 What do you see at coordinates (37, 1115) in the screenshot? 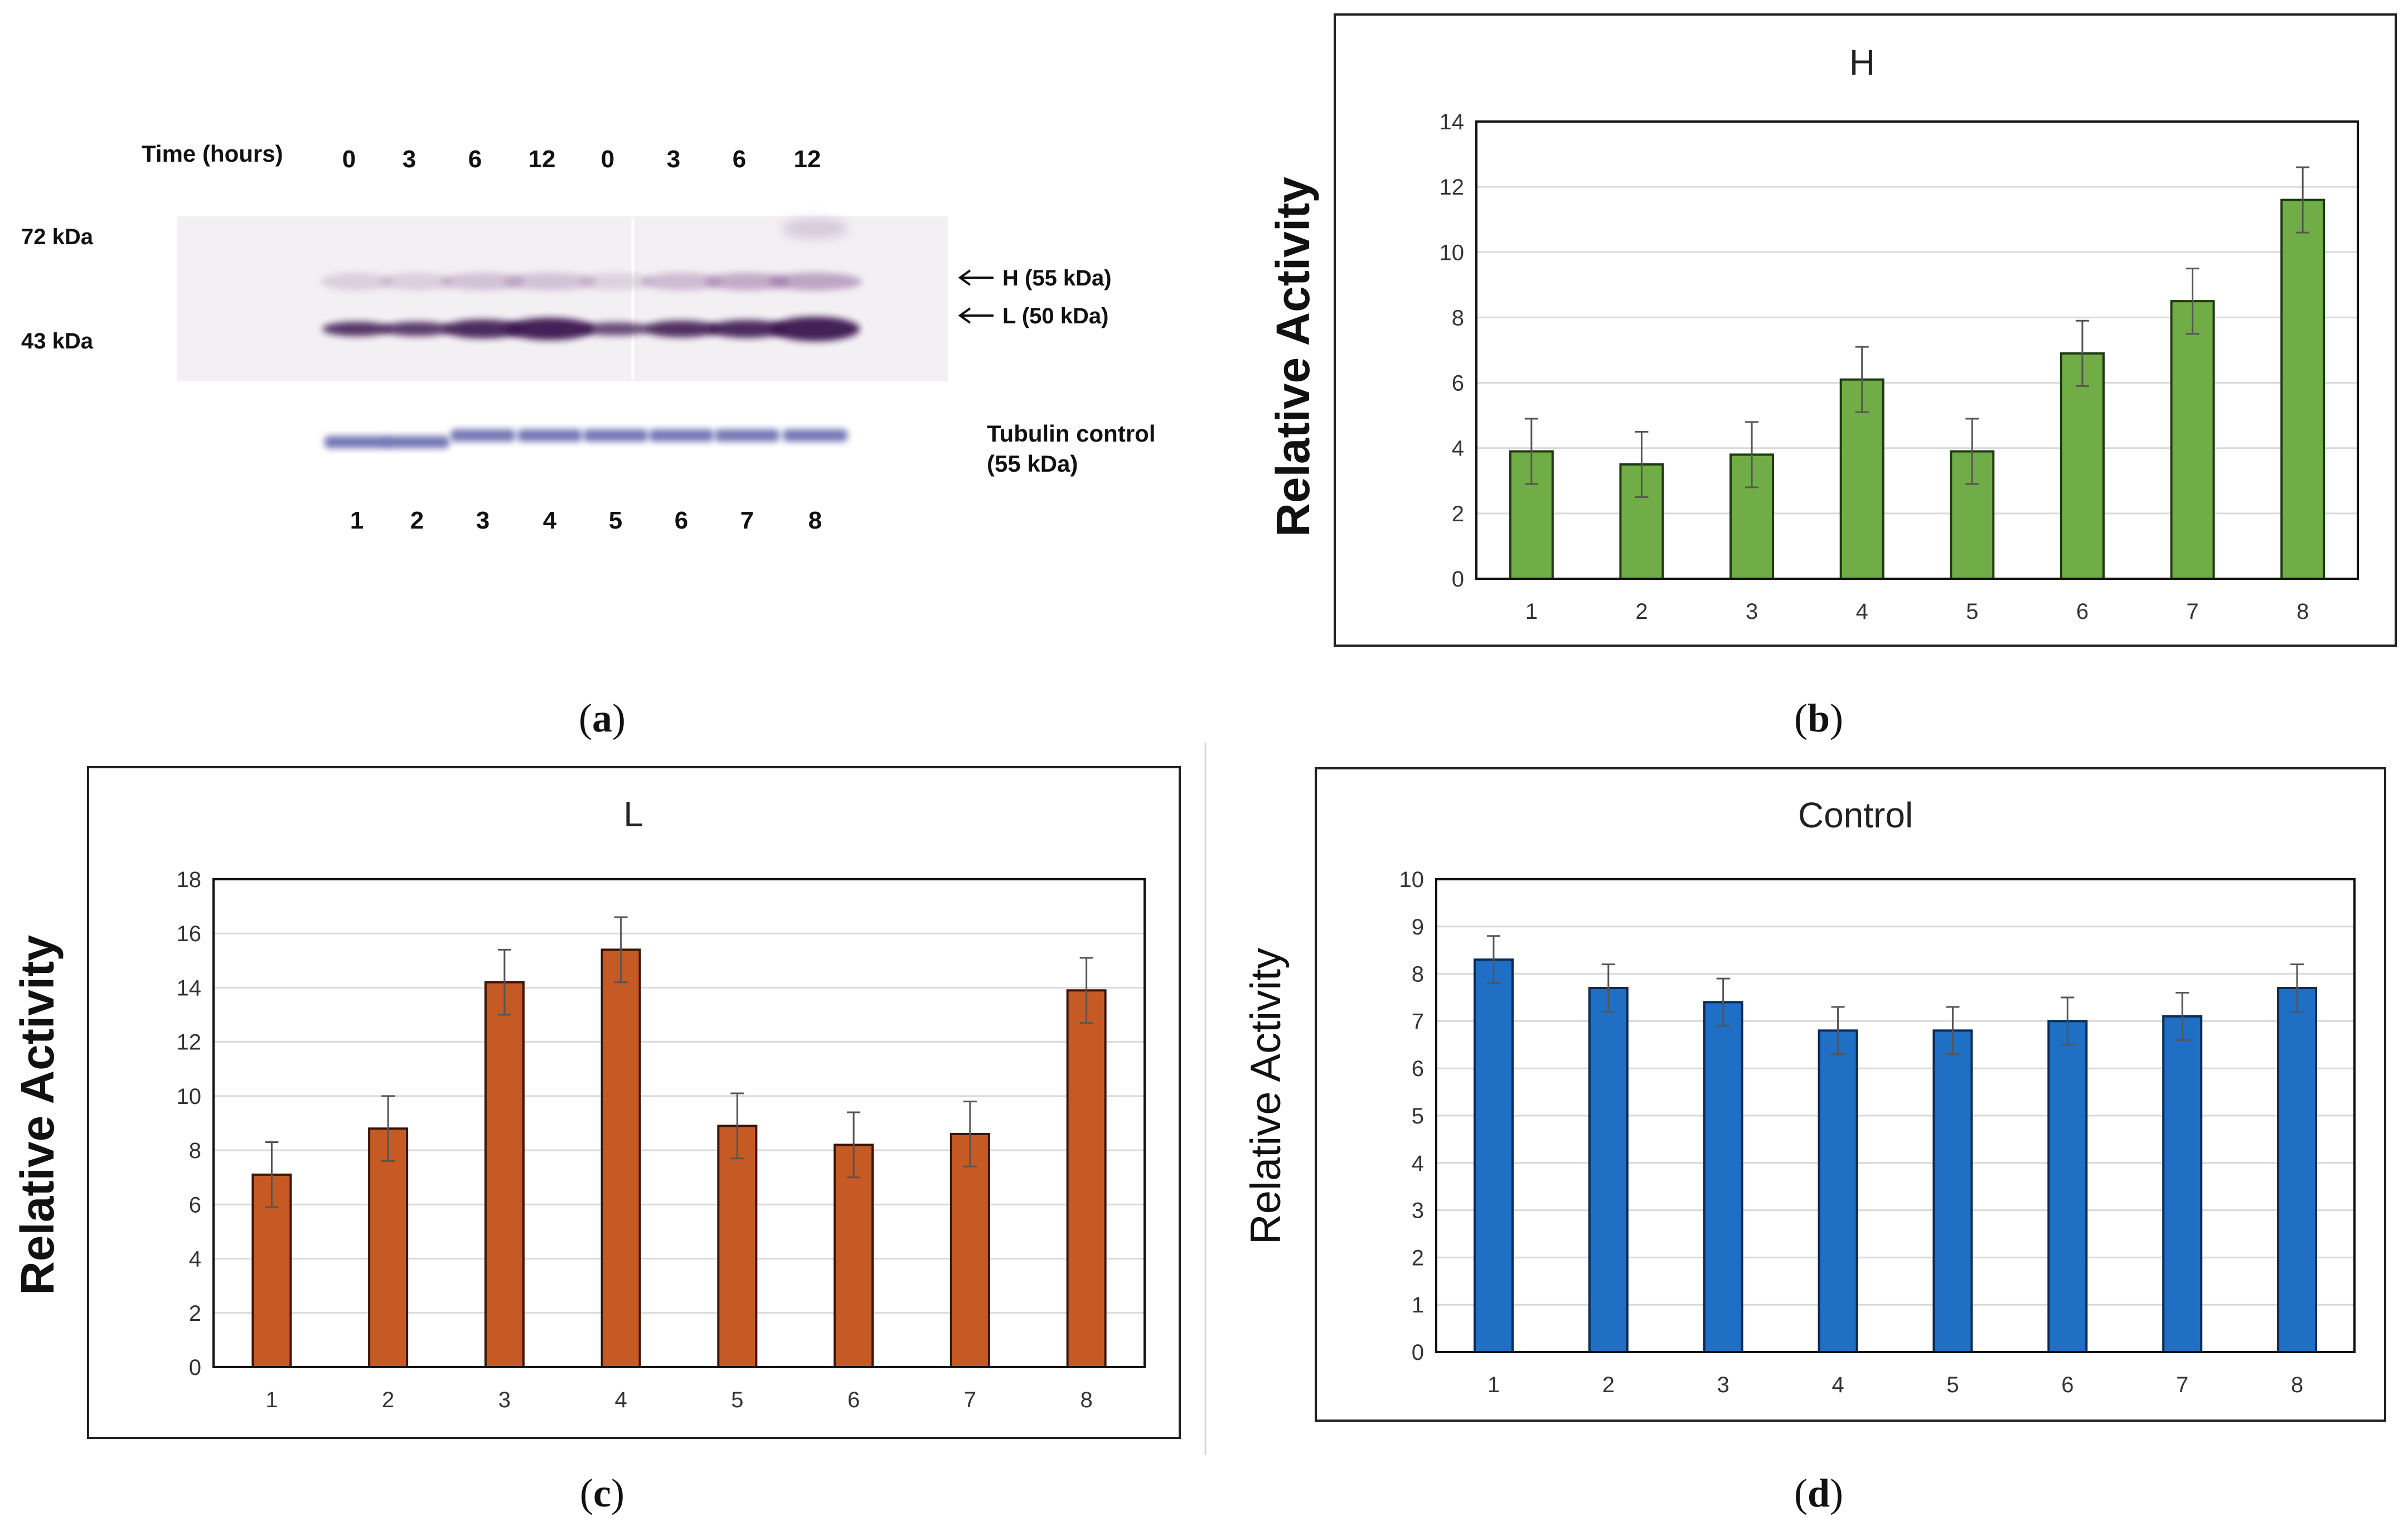
I see `chart-l-ylabel: Relative Activity` at bounding box center [37, 1115].